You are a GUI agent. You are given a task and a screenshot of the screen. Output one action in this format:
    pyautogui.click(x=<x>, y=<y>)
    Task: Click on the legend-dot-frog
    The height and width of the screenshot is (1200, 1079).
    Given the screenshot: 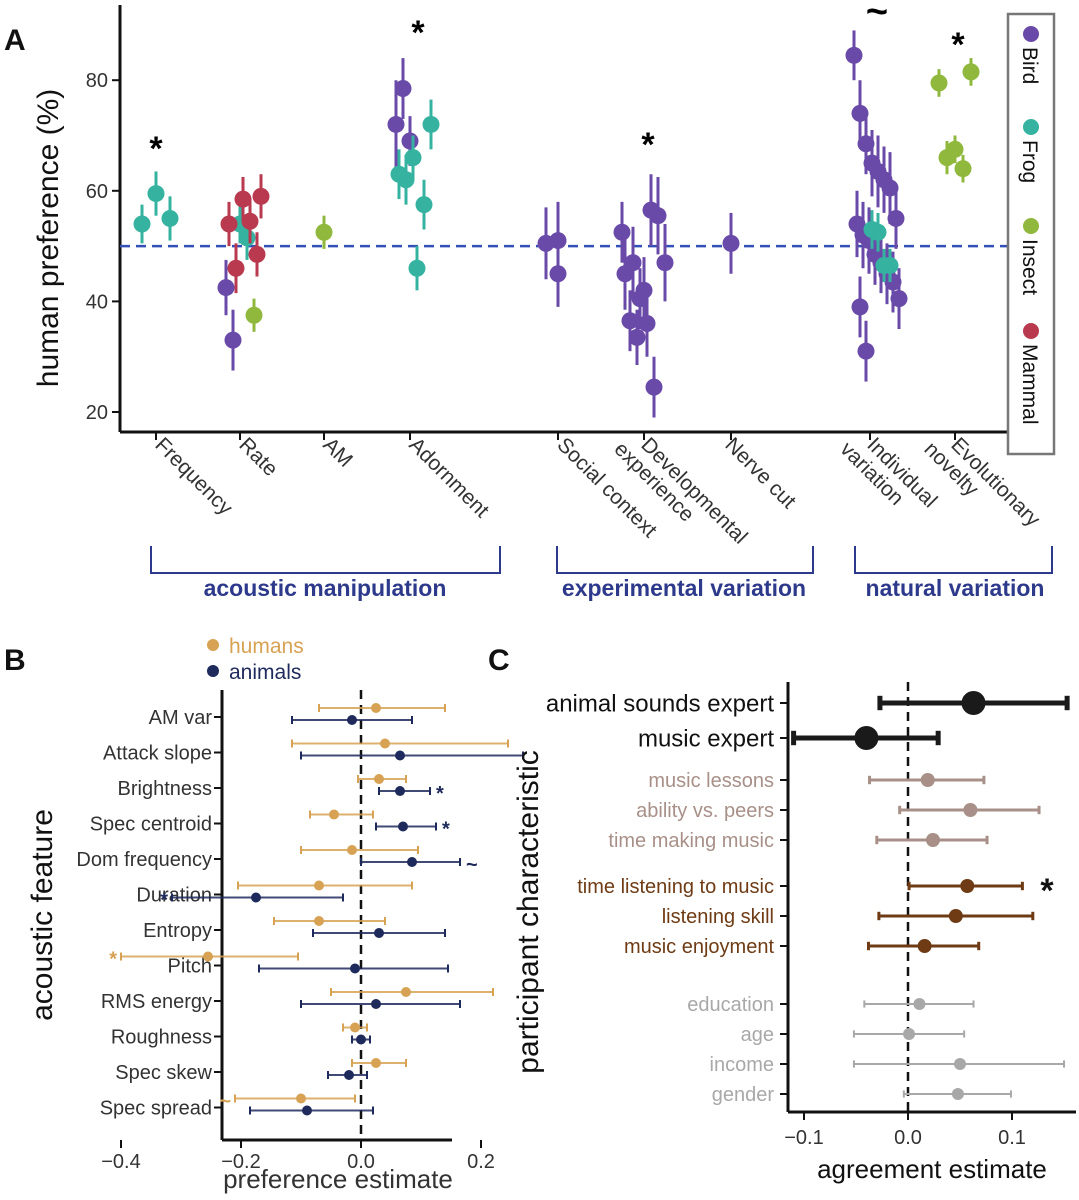 What is the action you would take?
    pyautogui.click(x=1031, y=127)
    